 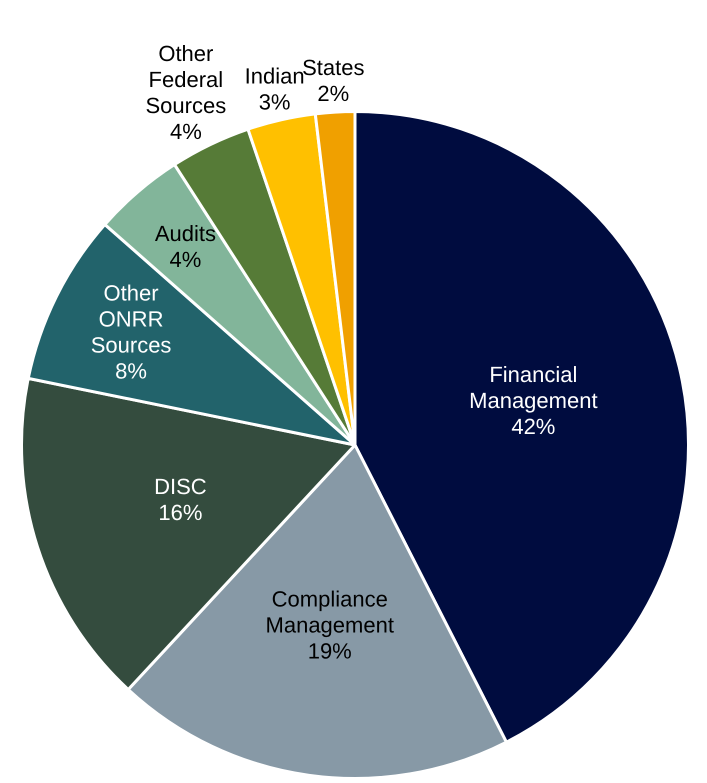 I want to click on data-label: 3%, so click(x=274, y=102).